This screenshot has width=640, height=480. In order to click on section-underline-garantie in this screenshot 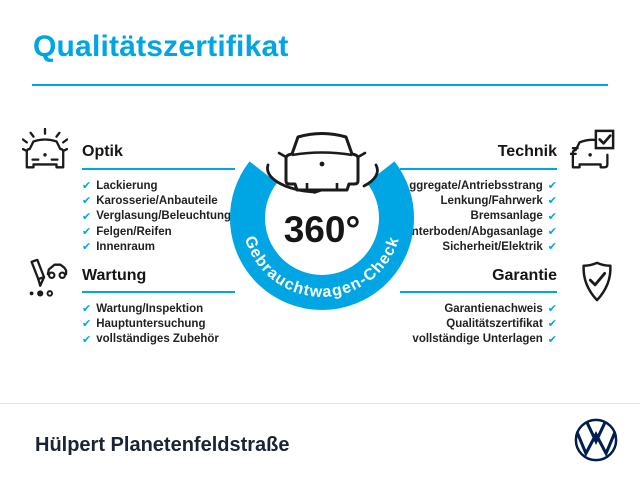, I will do `click(478, 292)`.